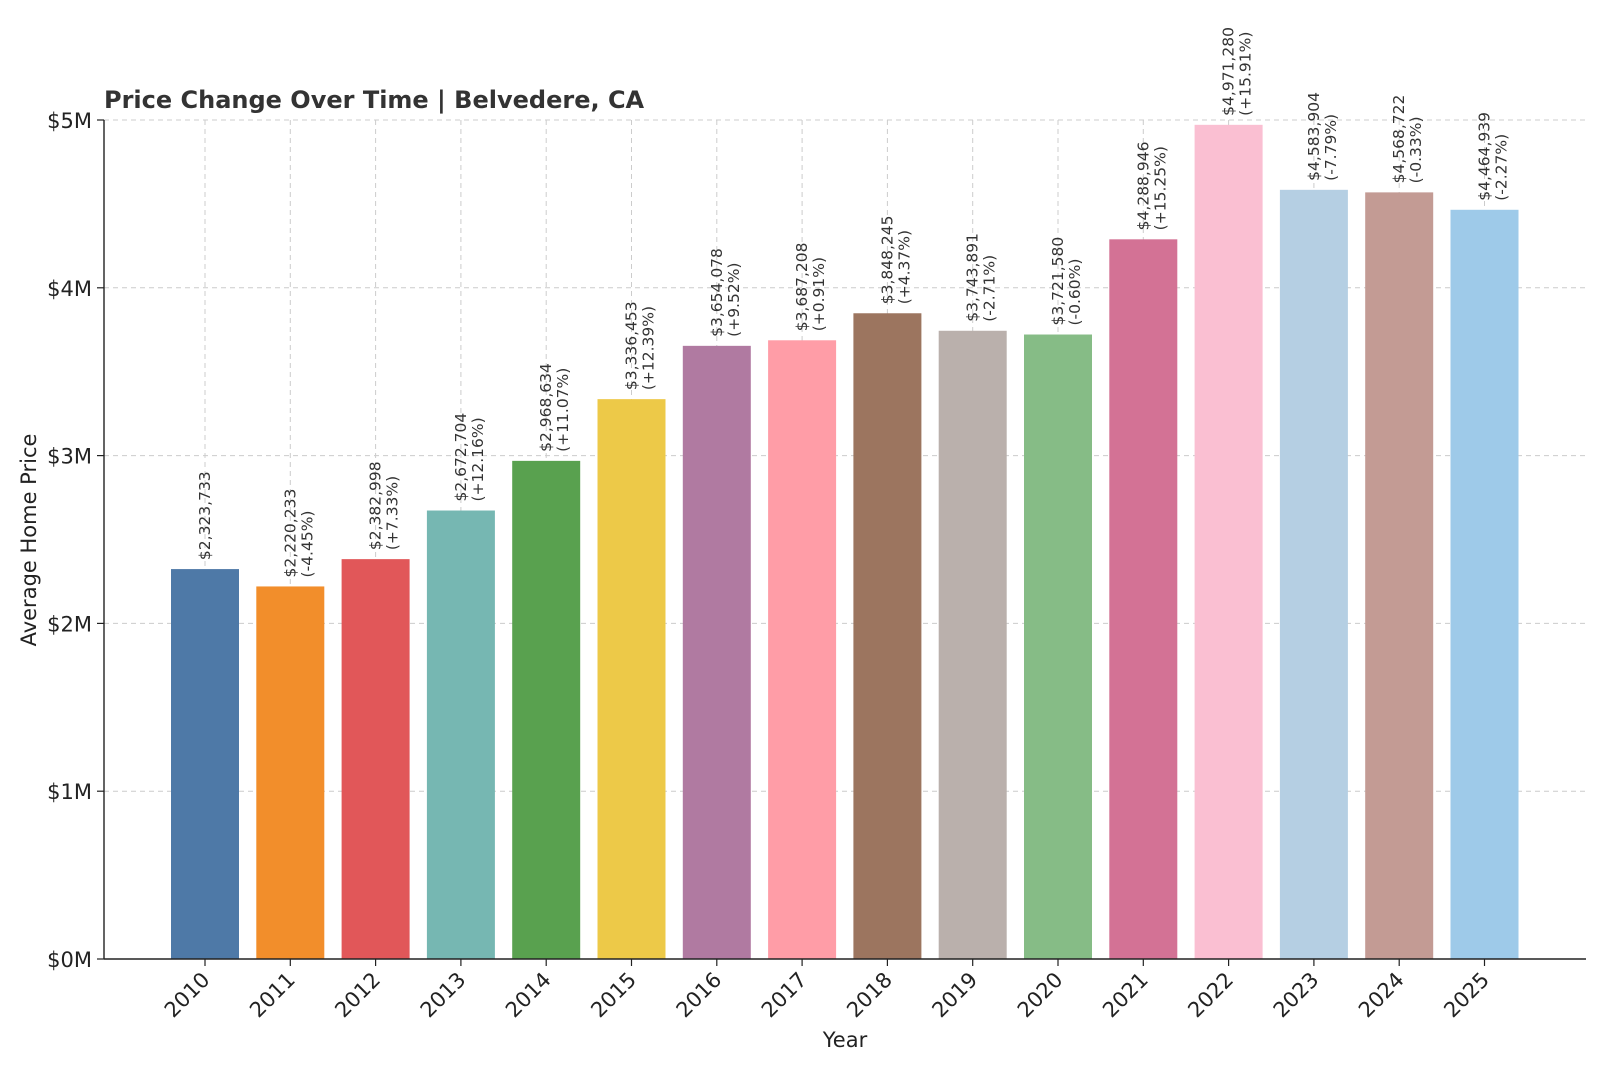 The width and height of the screenshot is (1600, 1071). What do you see at coordinates (1229, 71) in the screenshot?
I see `value-label: $4,971,280` at bounding box center [1229, 71].